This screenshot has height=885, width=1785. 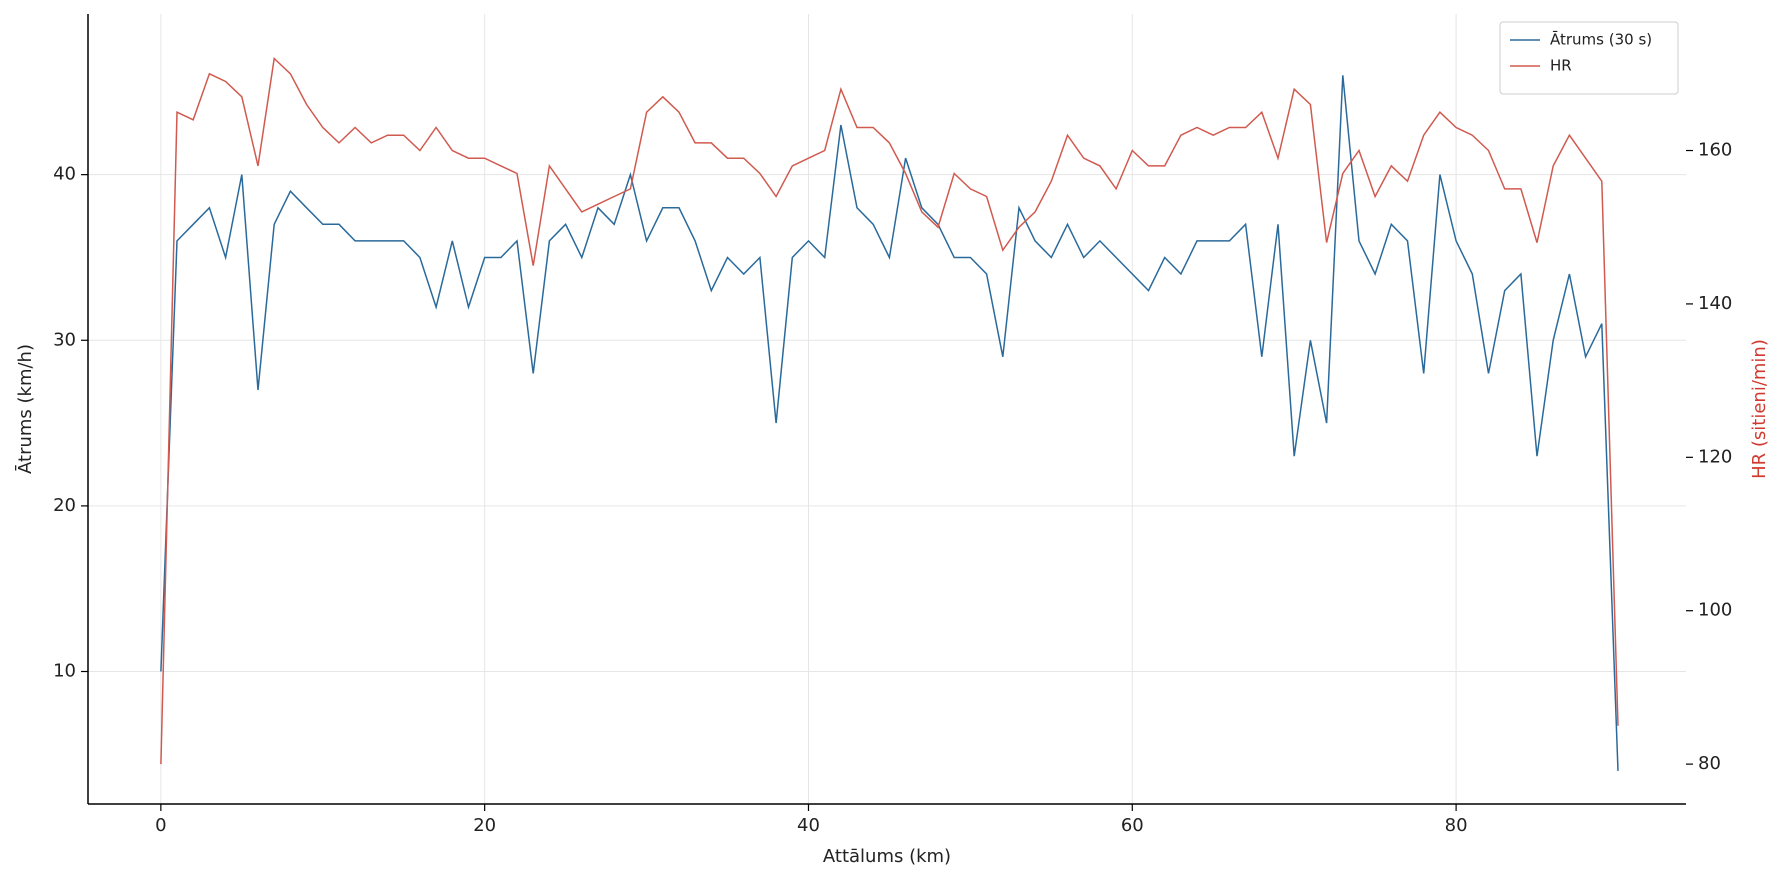 What do you see at coordinates (887, 856) in the screenshot?
I see `x-axis-label: Attālums (km)` at bounding box center [887, 856].